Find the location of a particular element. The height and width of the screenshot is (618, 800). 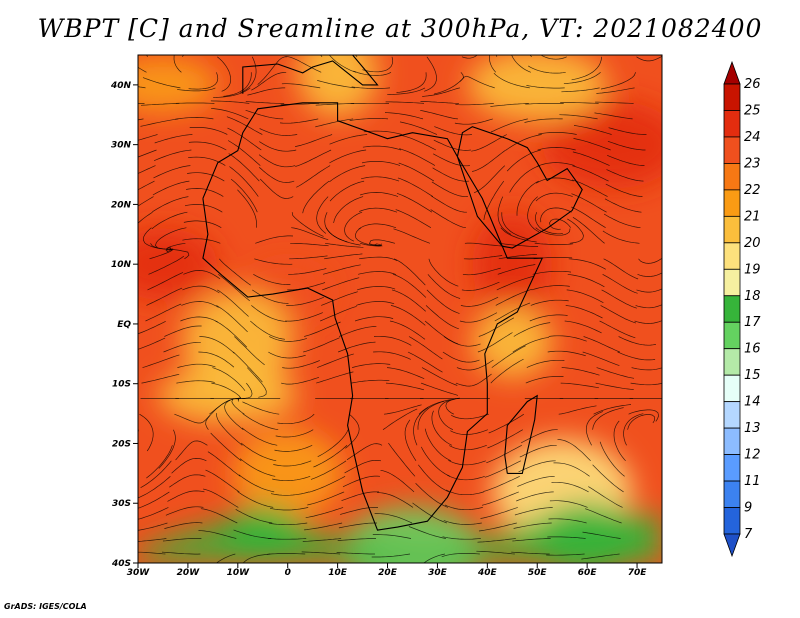

colorbar-label: 21 is located at coordinates (752, 216).